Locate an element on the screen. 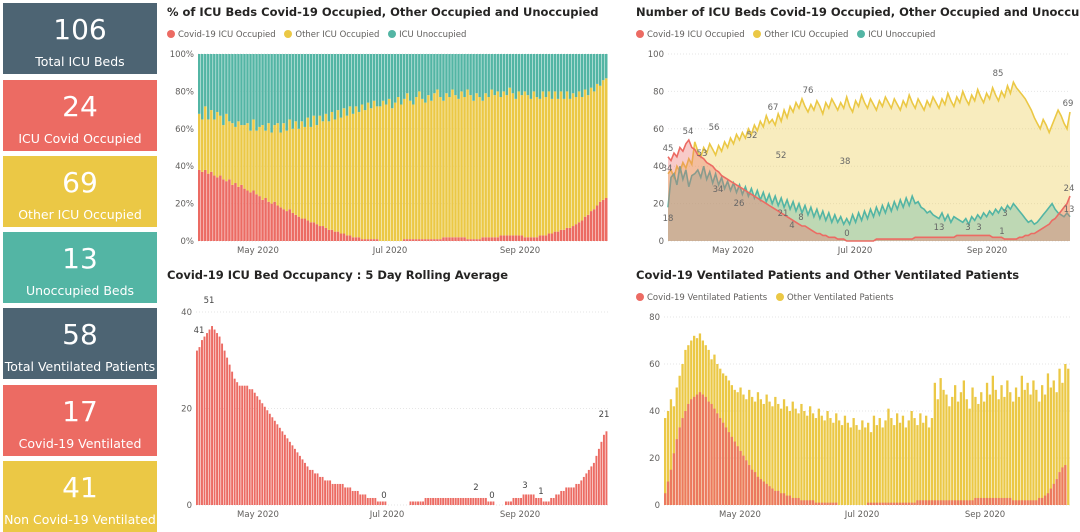  num-data-label: 21 is located at coordinates (783, 214).